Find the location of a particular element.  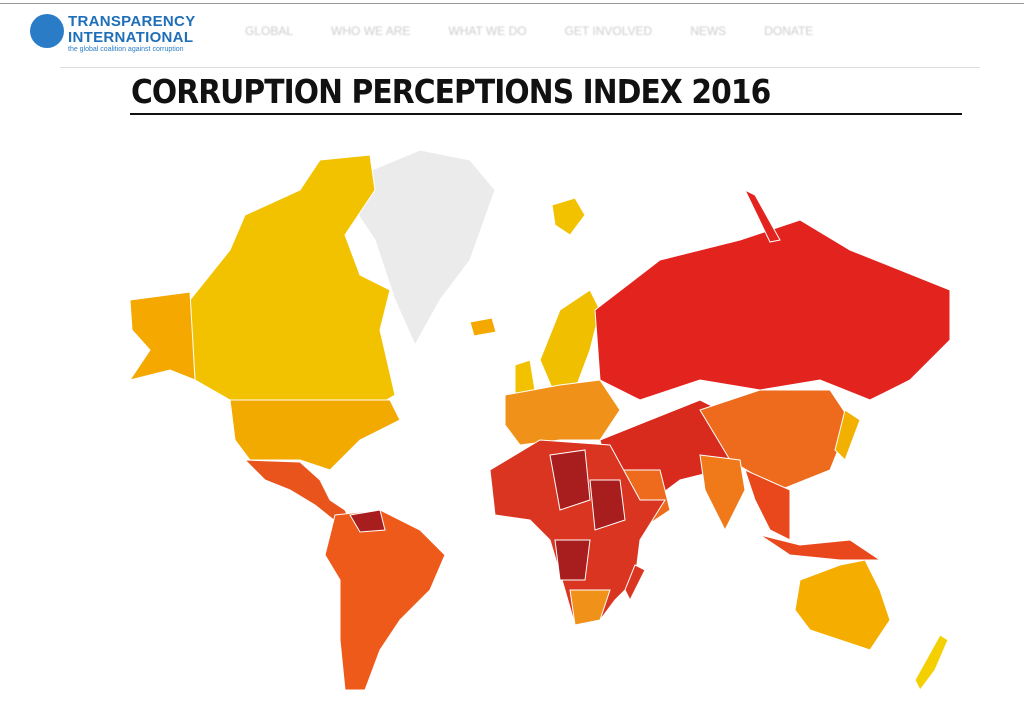

usa is located at coordinates (315, 435).